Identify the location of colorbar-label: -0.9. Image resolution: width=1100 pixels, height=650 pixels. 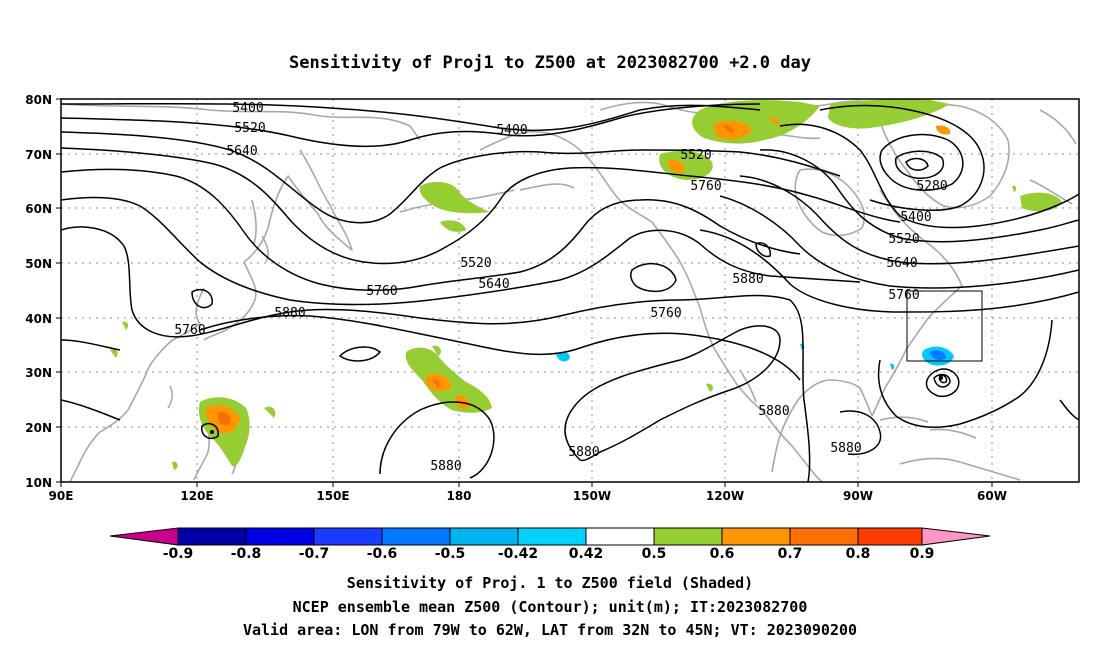
(178, 554).